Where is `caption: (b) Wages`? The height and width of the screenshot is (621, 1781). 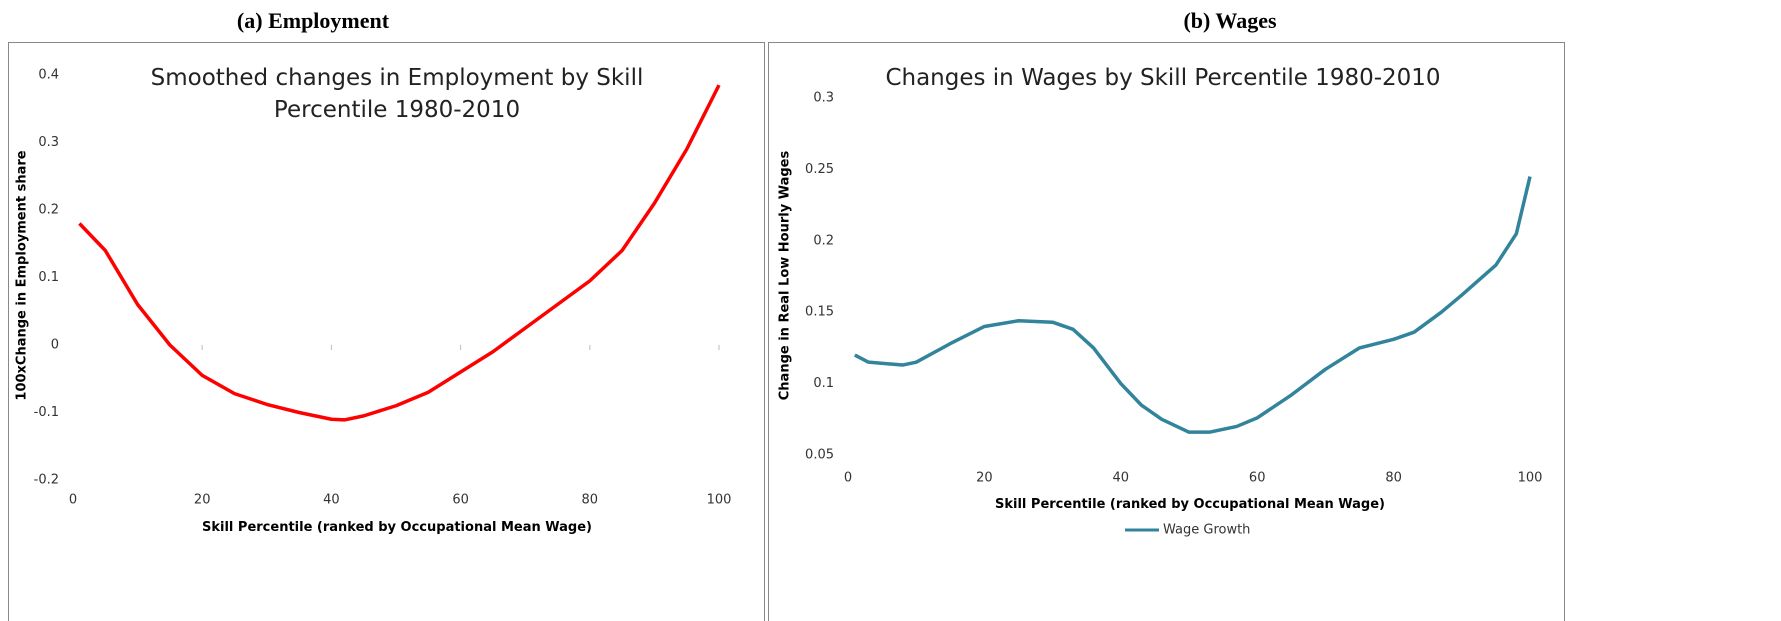
caption: (b) Wages is located at coordinates (1230, 20).